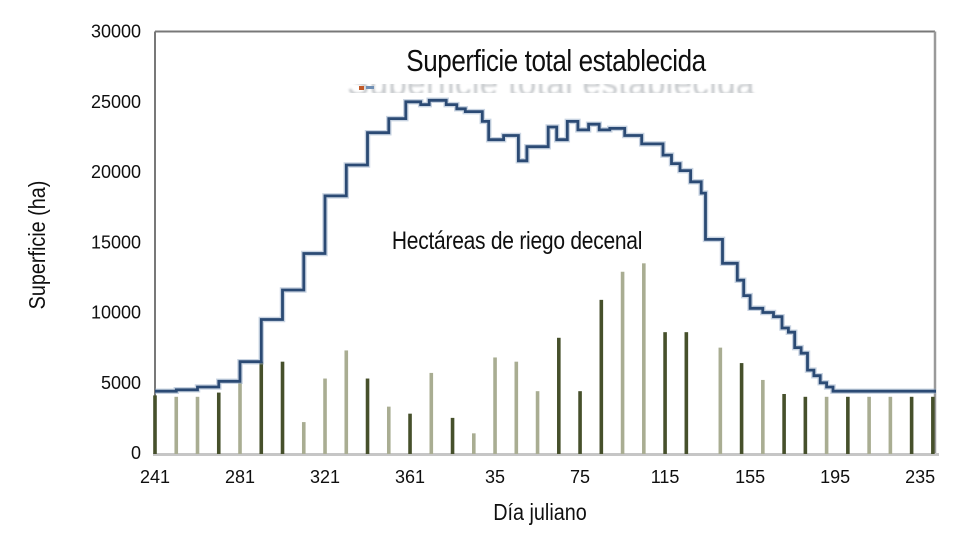  What do you see at coordinates (116, 32) in the screenshot?
I see `y-tick-label: 30000` at bounding box center [116, 32].